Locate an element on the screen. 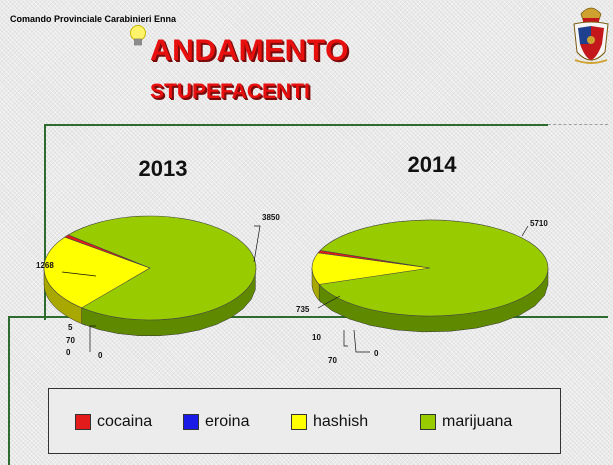 The width and height of the screenshot is (613, 465). chart-legend: cocaina eroina hashish marijuana is located at coordinates (304, 421).